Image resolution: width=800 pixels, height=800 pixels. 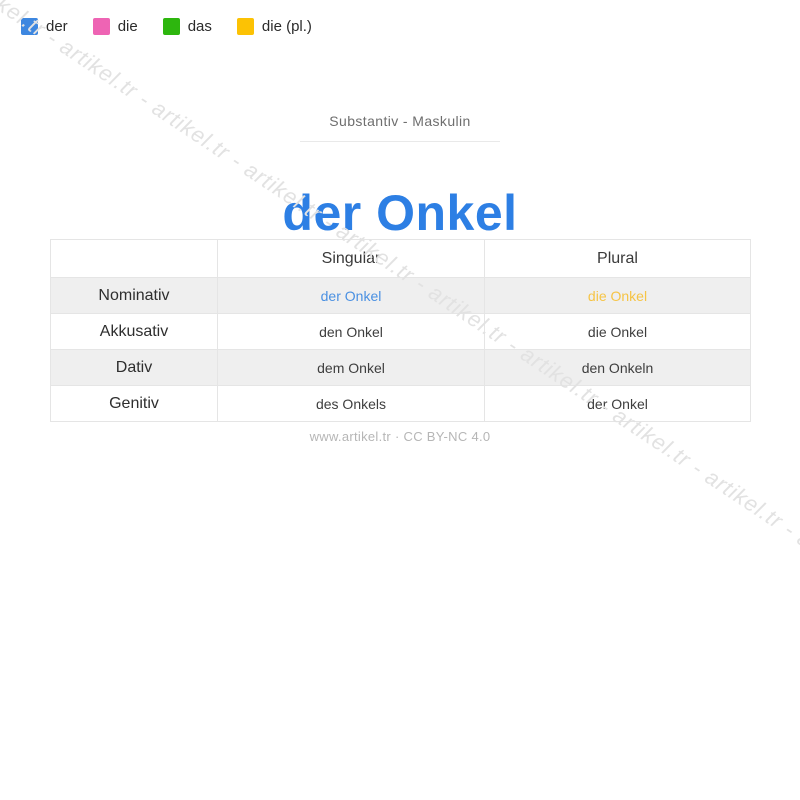 What do you see at coordinates (400, 436) in the screenshot?
I see `site-credit-footer: www.artikel.tr · CC BY-NC 4.0` at bounding box center [400, 436].